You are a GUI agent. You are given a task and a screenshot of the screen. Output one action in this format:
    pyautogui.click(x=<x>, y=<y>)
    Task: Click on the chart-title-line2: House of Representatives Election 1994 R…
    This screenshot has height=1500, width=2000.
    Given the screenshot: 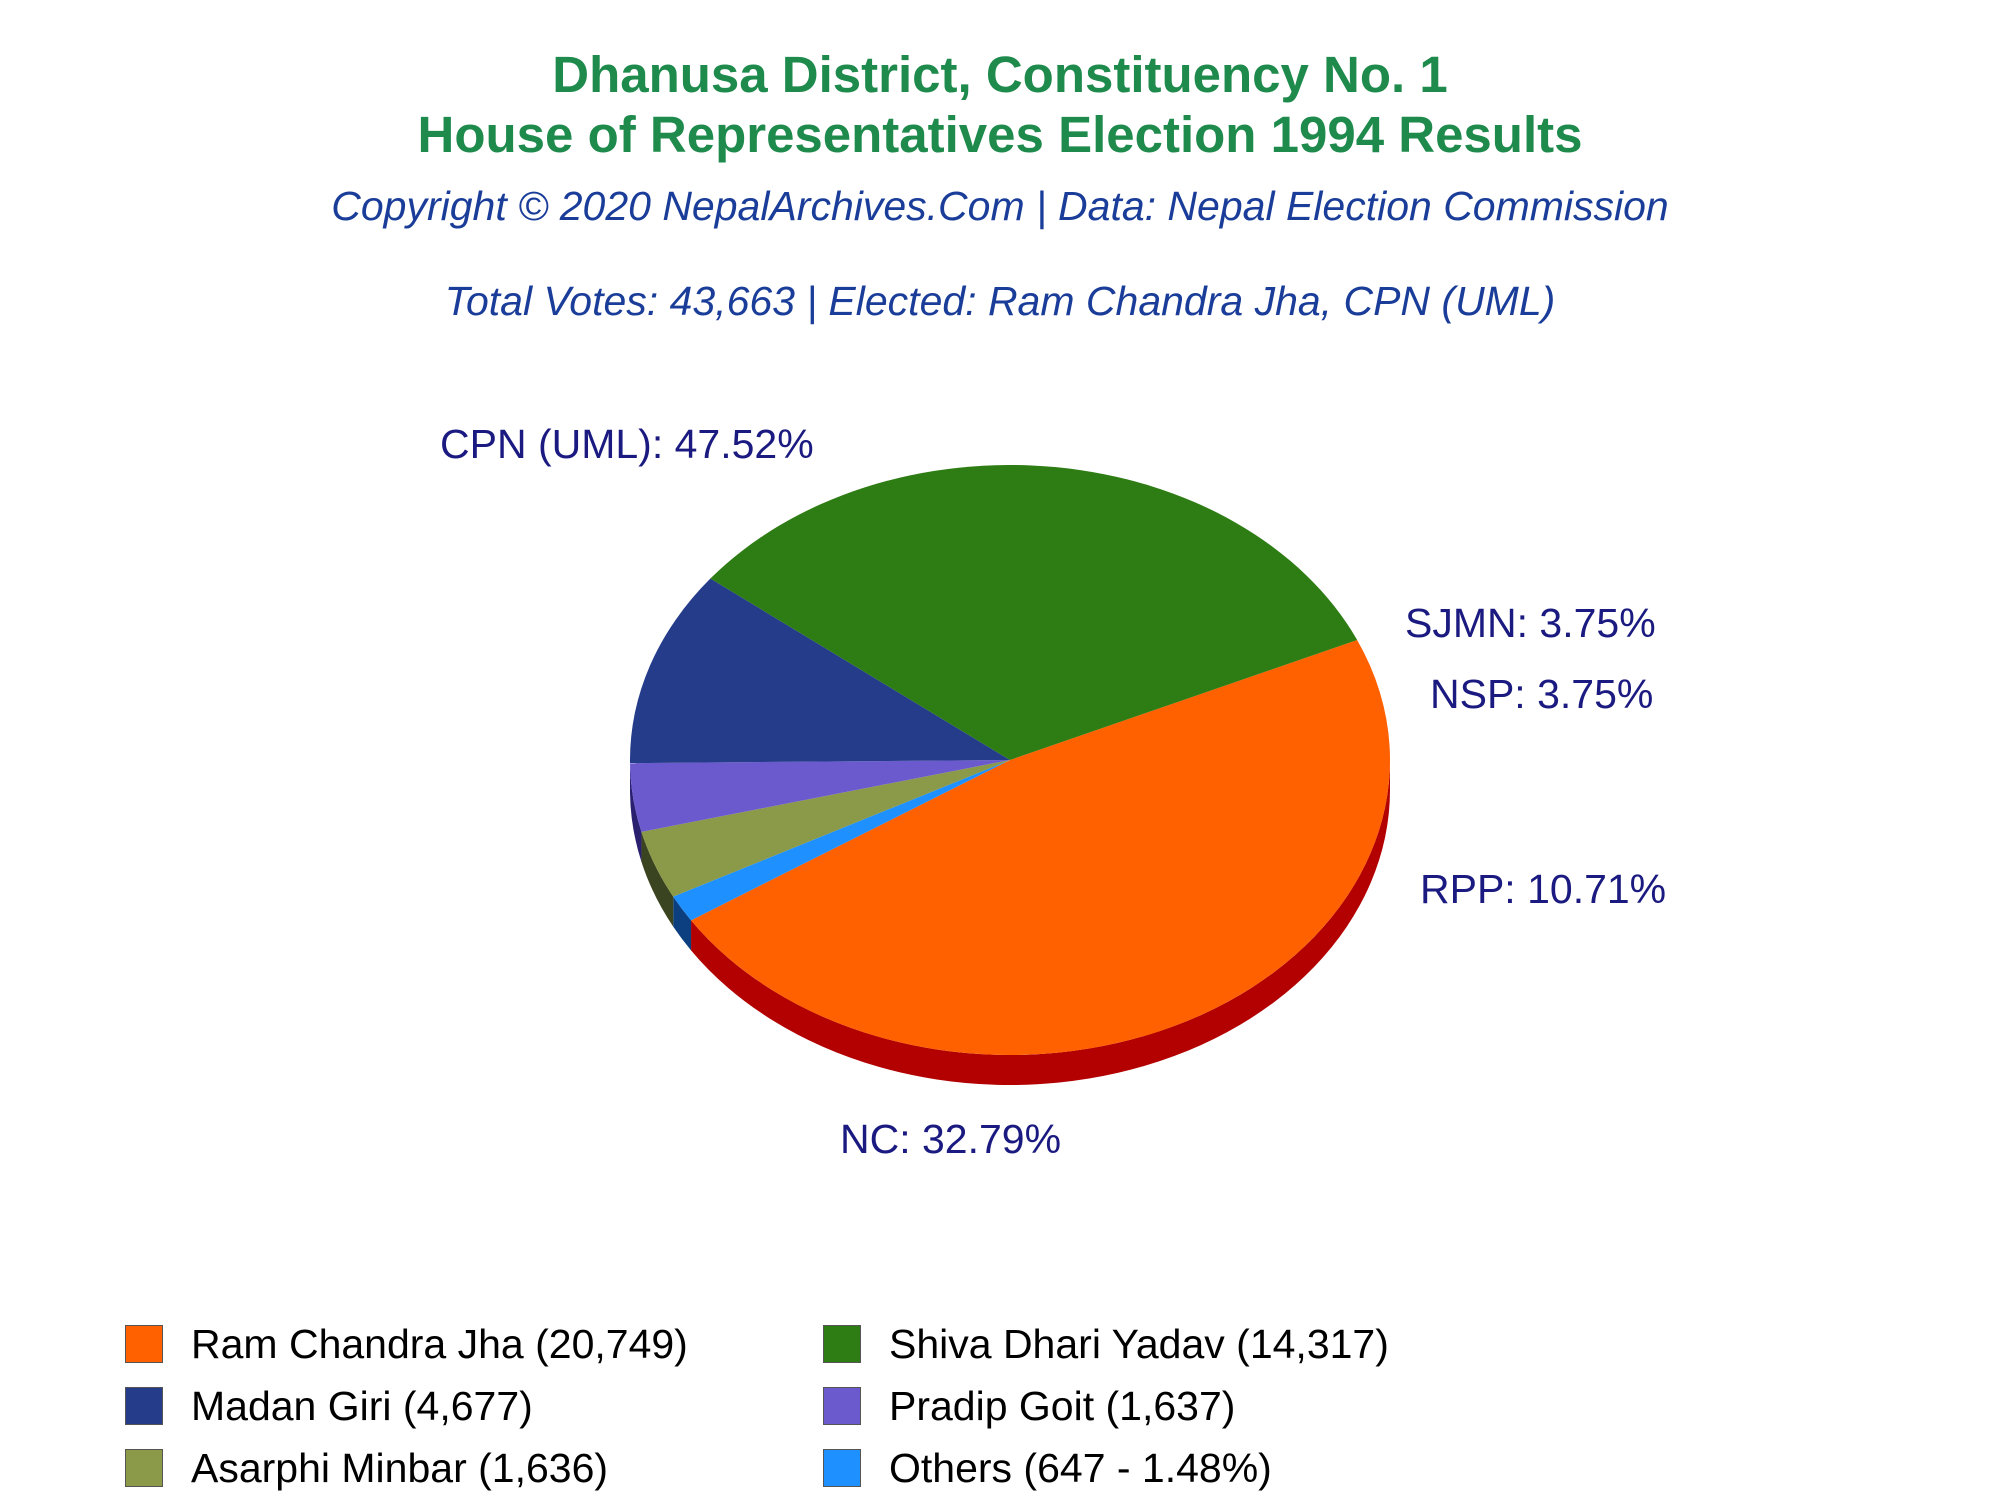 What is the action you would take?
    pyautogui.click(x=1000, y=134)
    